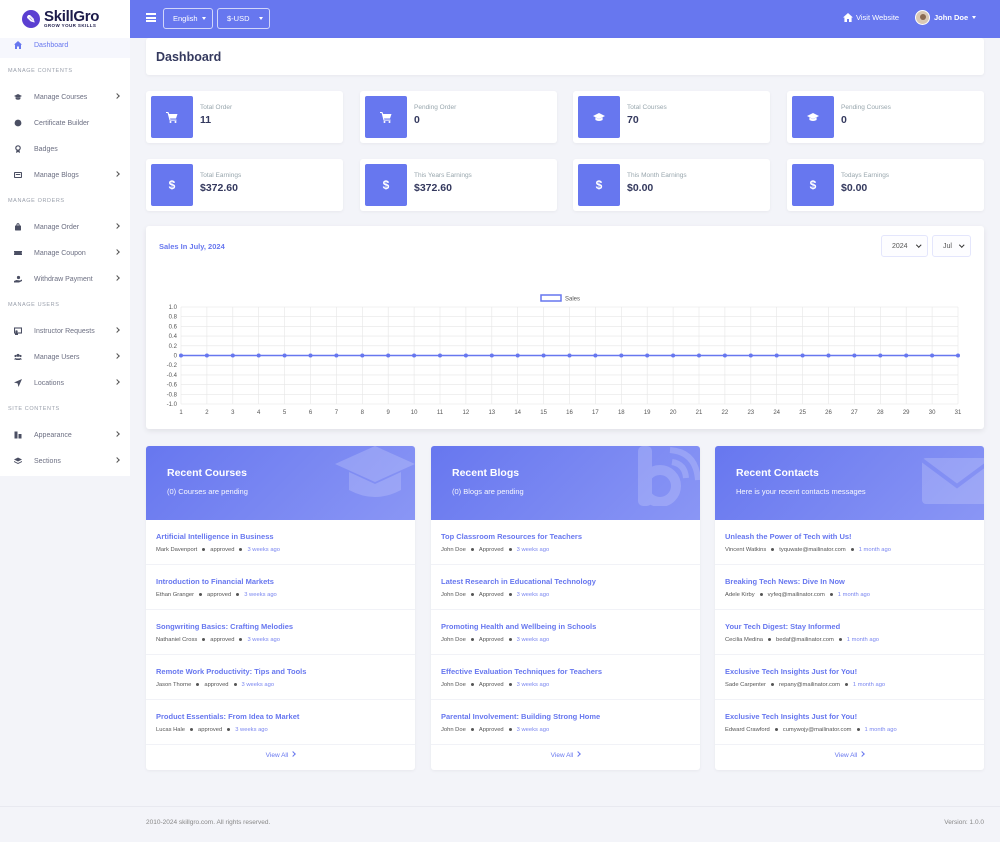  I want to click on x-tick-label: 5, so click(285, 413).